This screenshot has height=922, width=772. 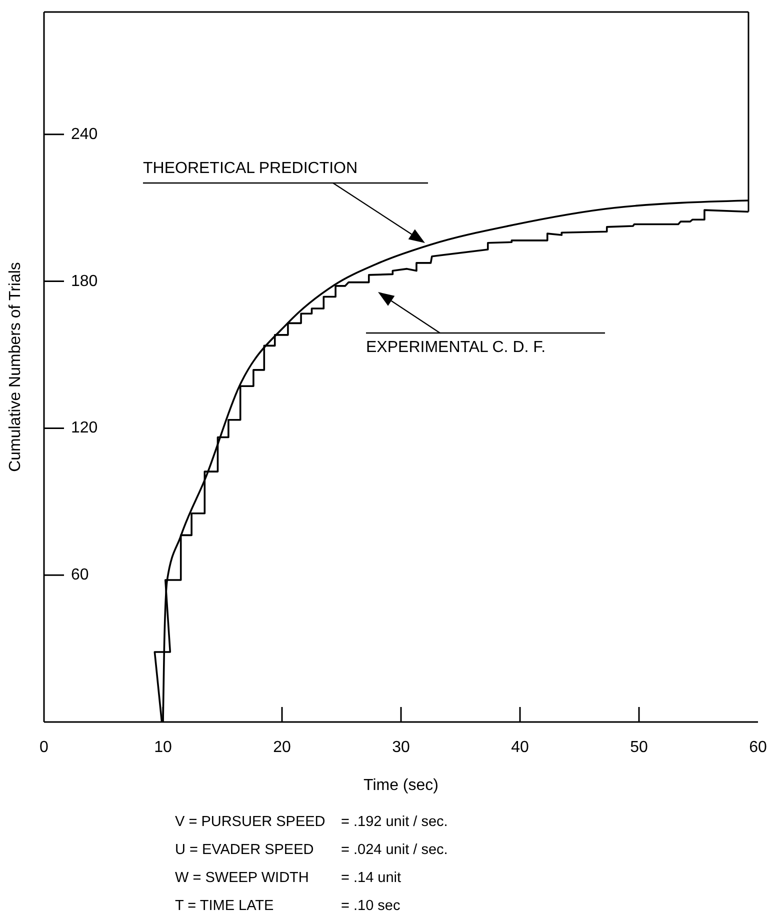 I want to click on annotation: EXPERIMENTAL C. D. F., so click(x=456, y=347).